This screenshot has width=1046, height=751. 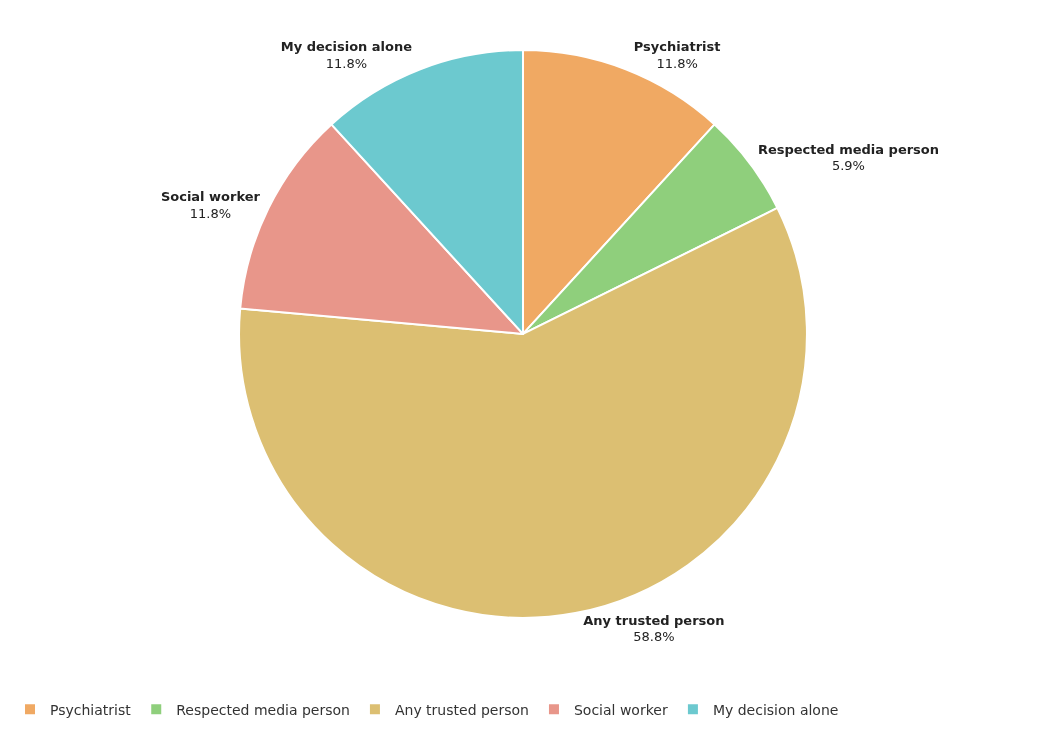 I want to click on legend-label: Any trusted person, so click(x=461, y=709).